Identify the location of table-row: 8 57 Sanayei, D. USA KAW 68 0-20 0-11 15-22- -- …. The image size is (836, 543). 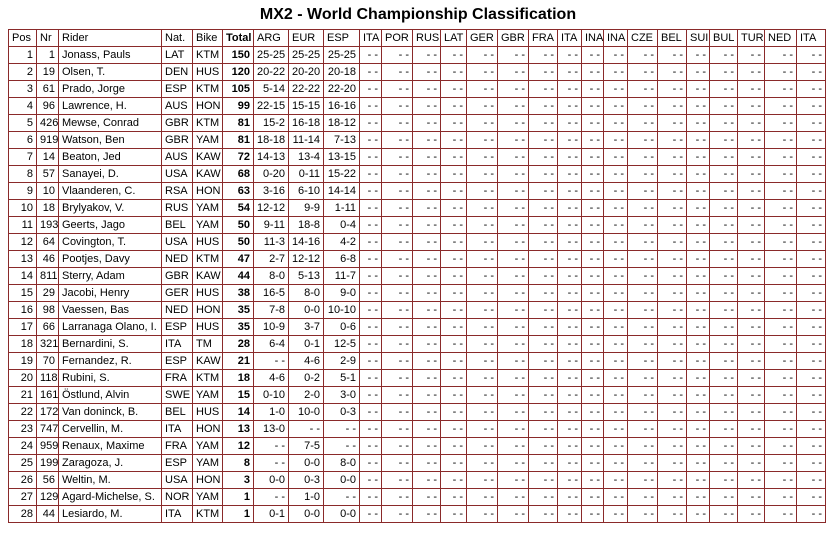
(417, 174).